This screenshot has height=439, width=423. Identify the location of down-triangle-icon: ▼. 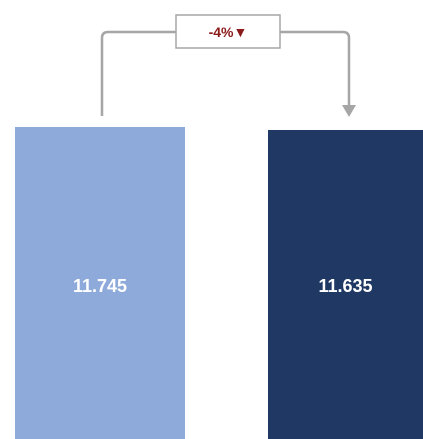
(241, 32).